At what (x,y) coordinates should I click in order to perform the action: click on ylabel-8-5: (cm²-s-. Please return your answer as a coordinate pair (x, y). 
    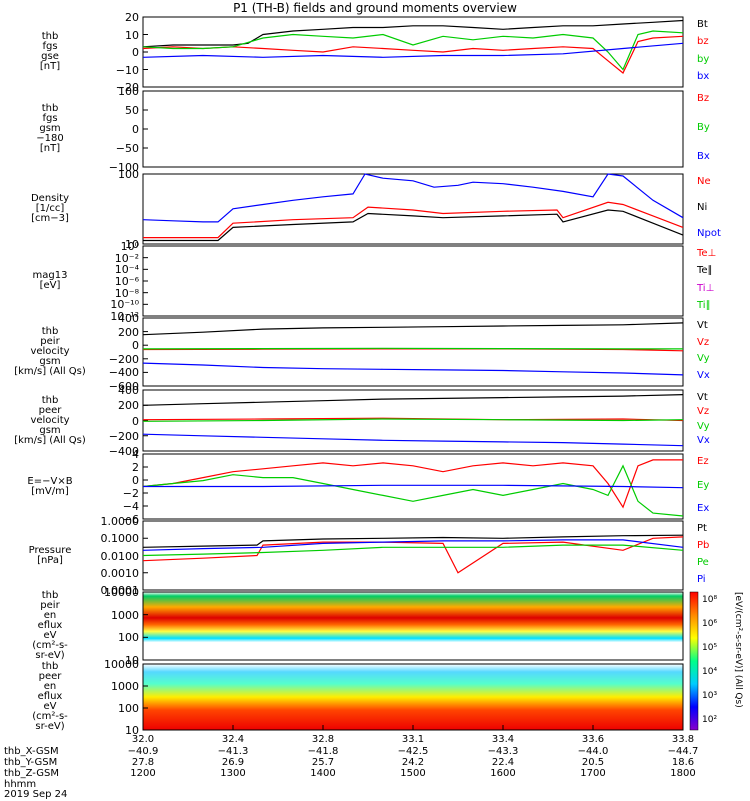
    Looking at the image, I should click on (50, 645).